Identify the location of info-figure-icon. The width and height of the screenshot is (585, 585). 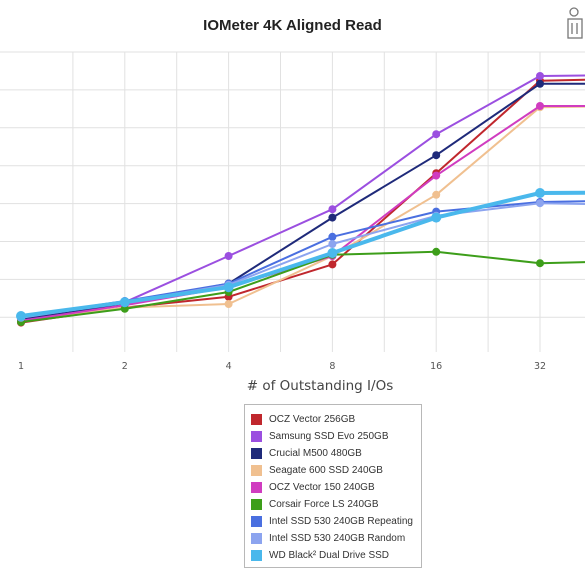
(575, 23).